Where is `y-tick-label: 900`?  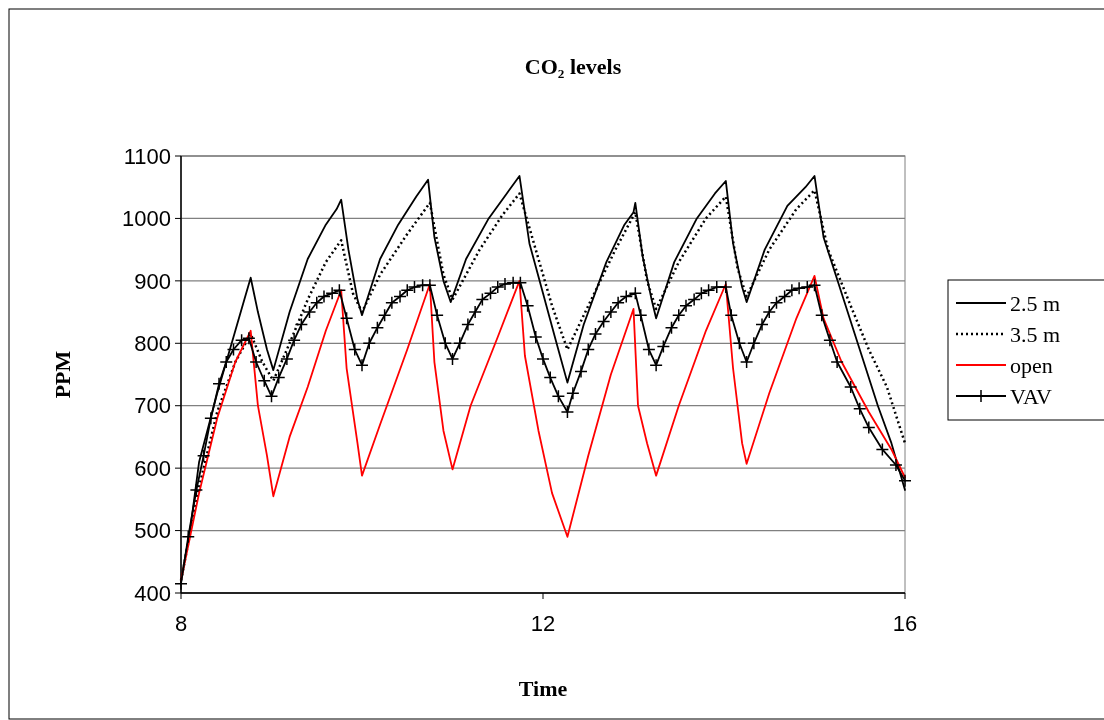
y-tick-label: 900 is located at coordinates (152, 281).